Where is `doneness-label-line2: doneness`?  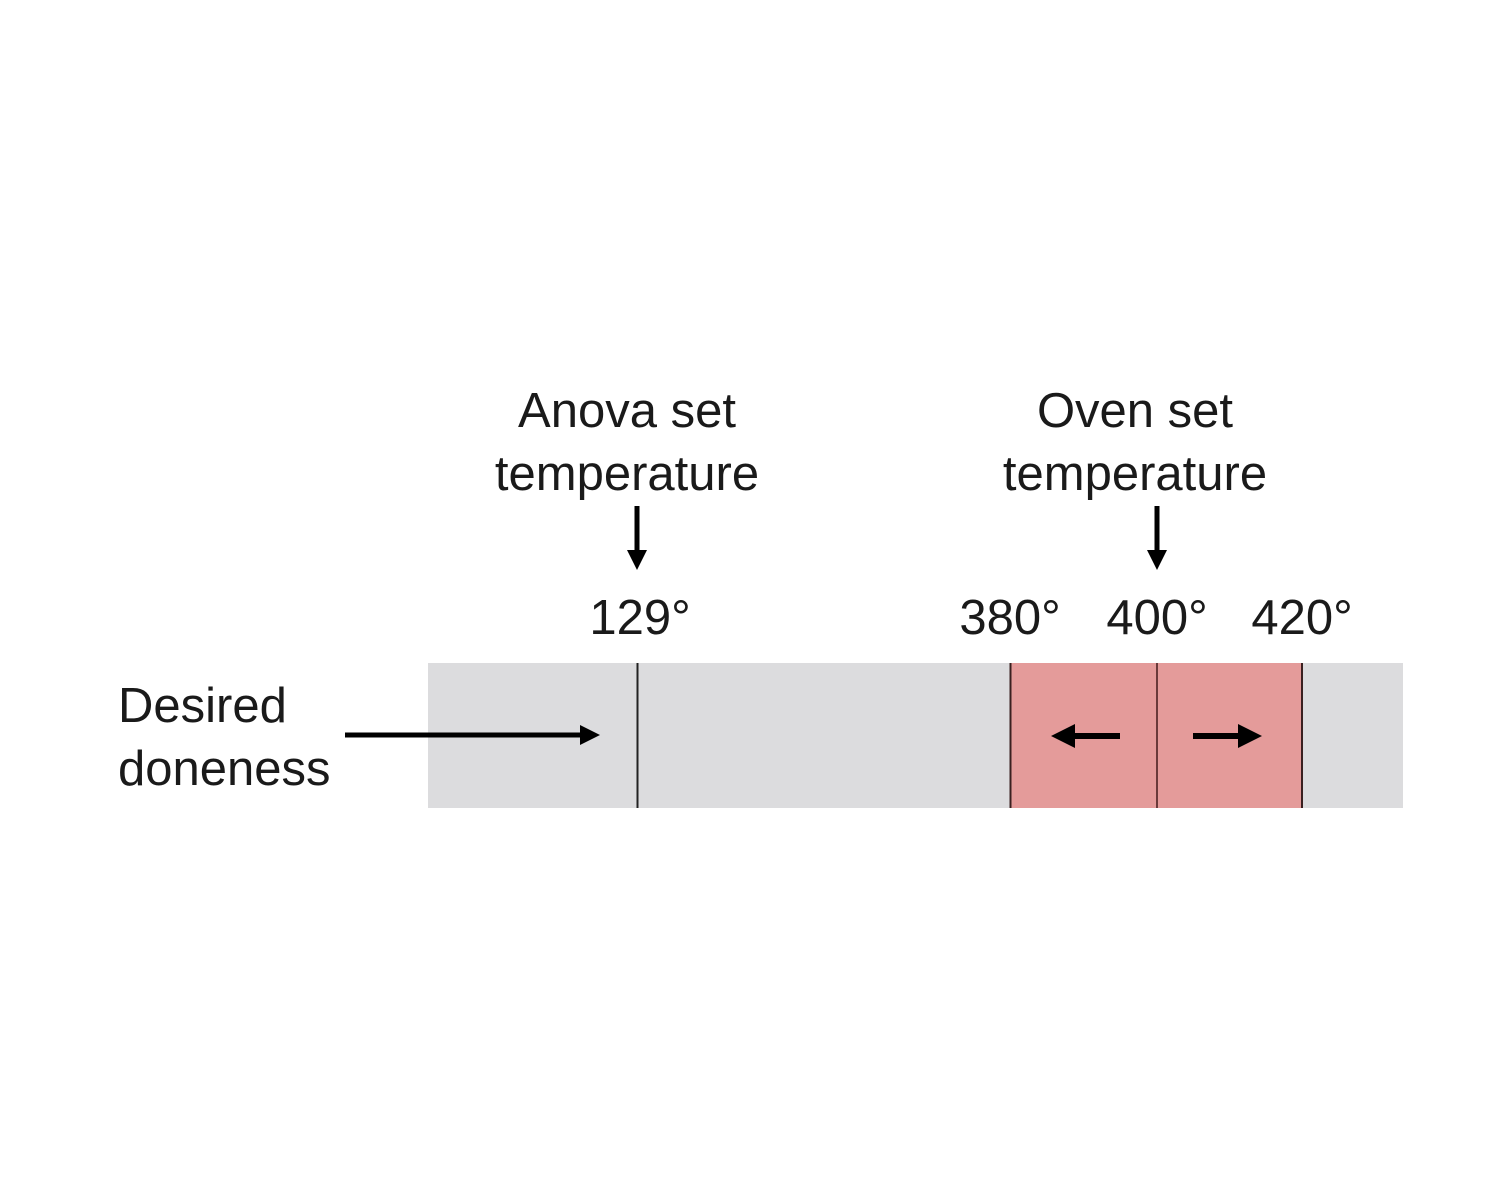
doneness-label-line2: doneness is located at coordinates (224, 769).